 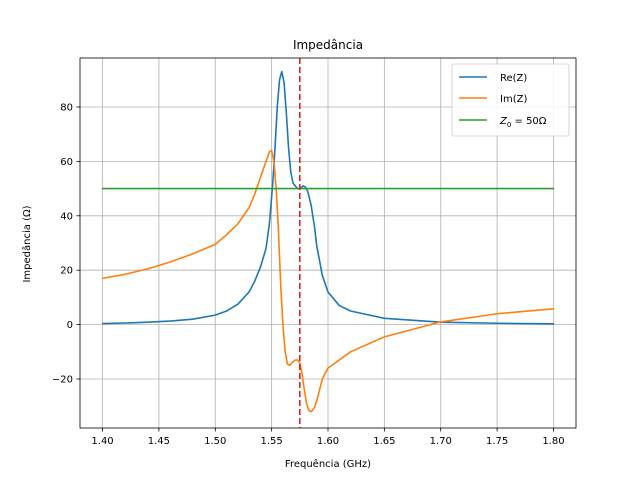 What do you see at coordinates (328, 464) in the screenshot?
I see `x-axis-title: Frequência (GHz)` at bounding box center [328, 464].